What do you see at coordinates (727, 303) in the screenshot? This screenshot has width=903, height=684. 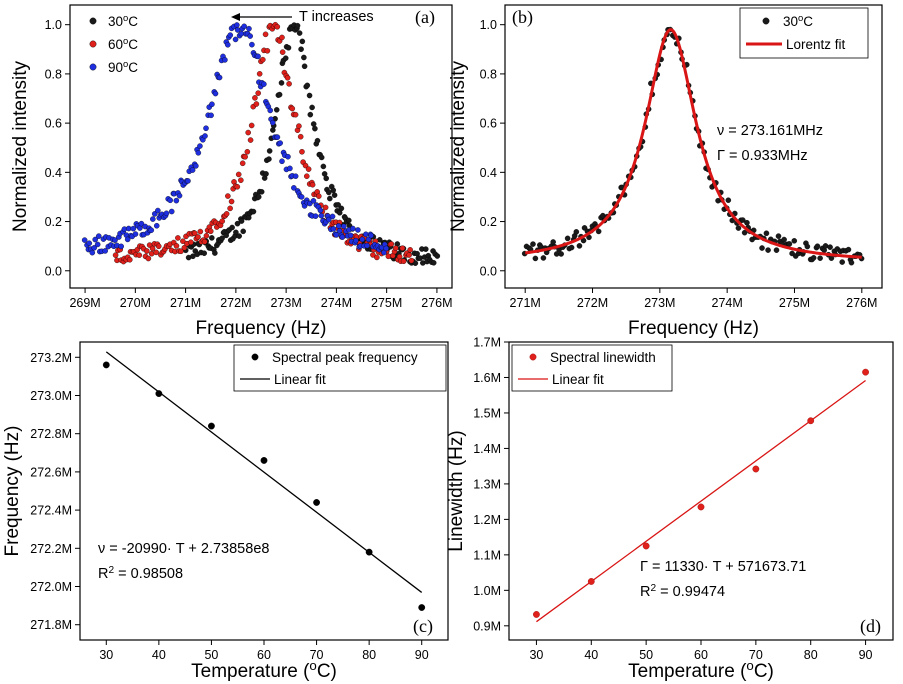 I see `x-tick-label: 274M` at bounding box center [727, 303].